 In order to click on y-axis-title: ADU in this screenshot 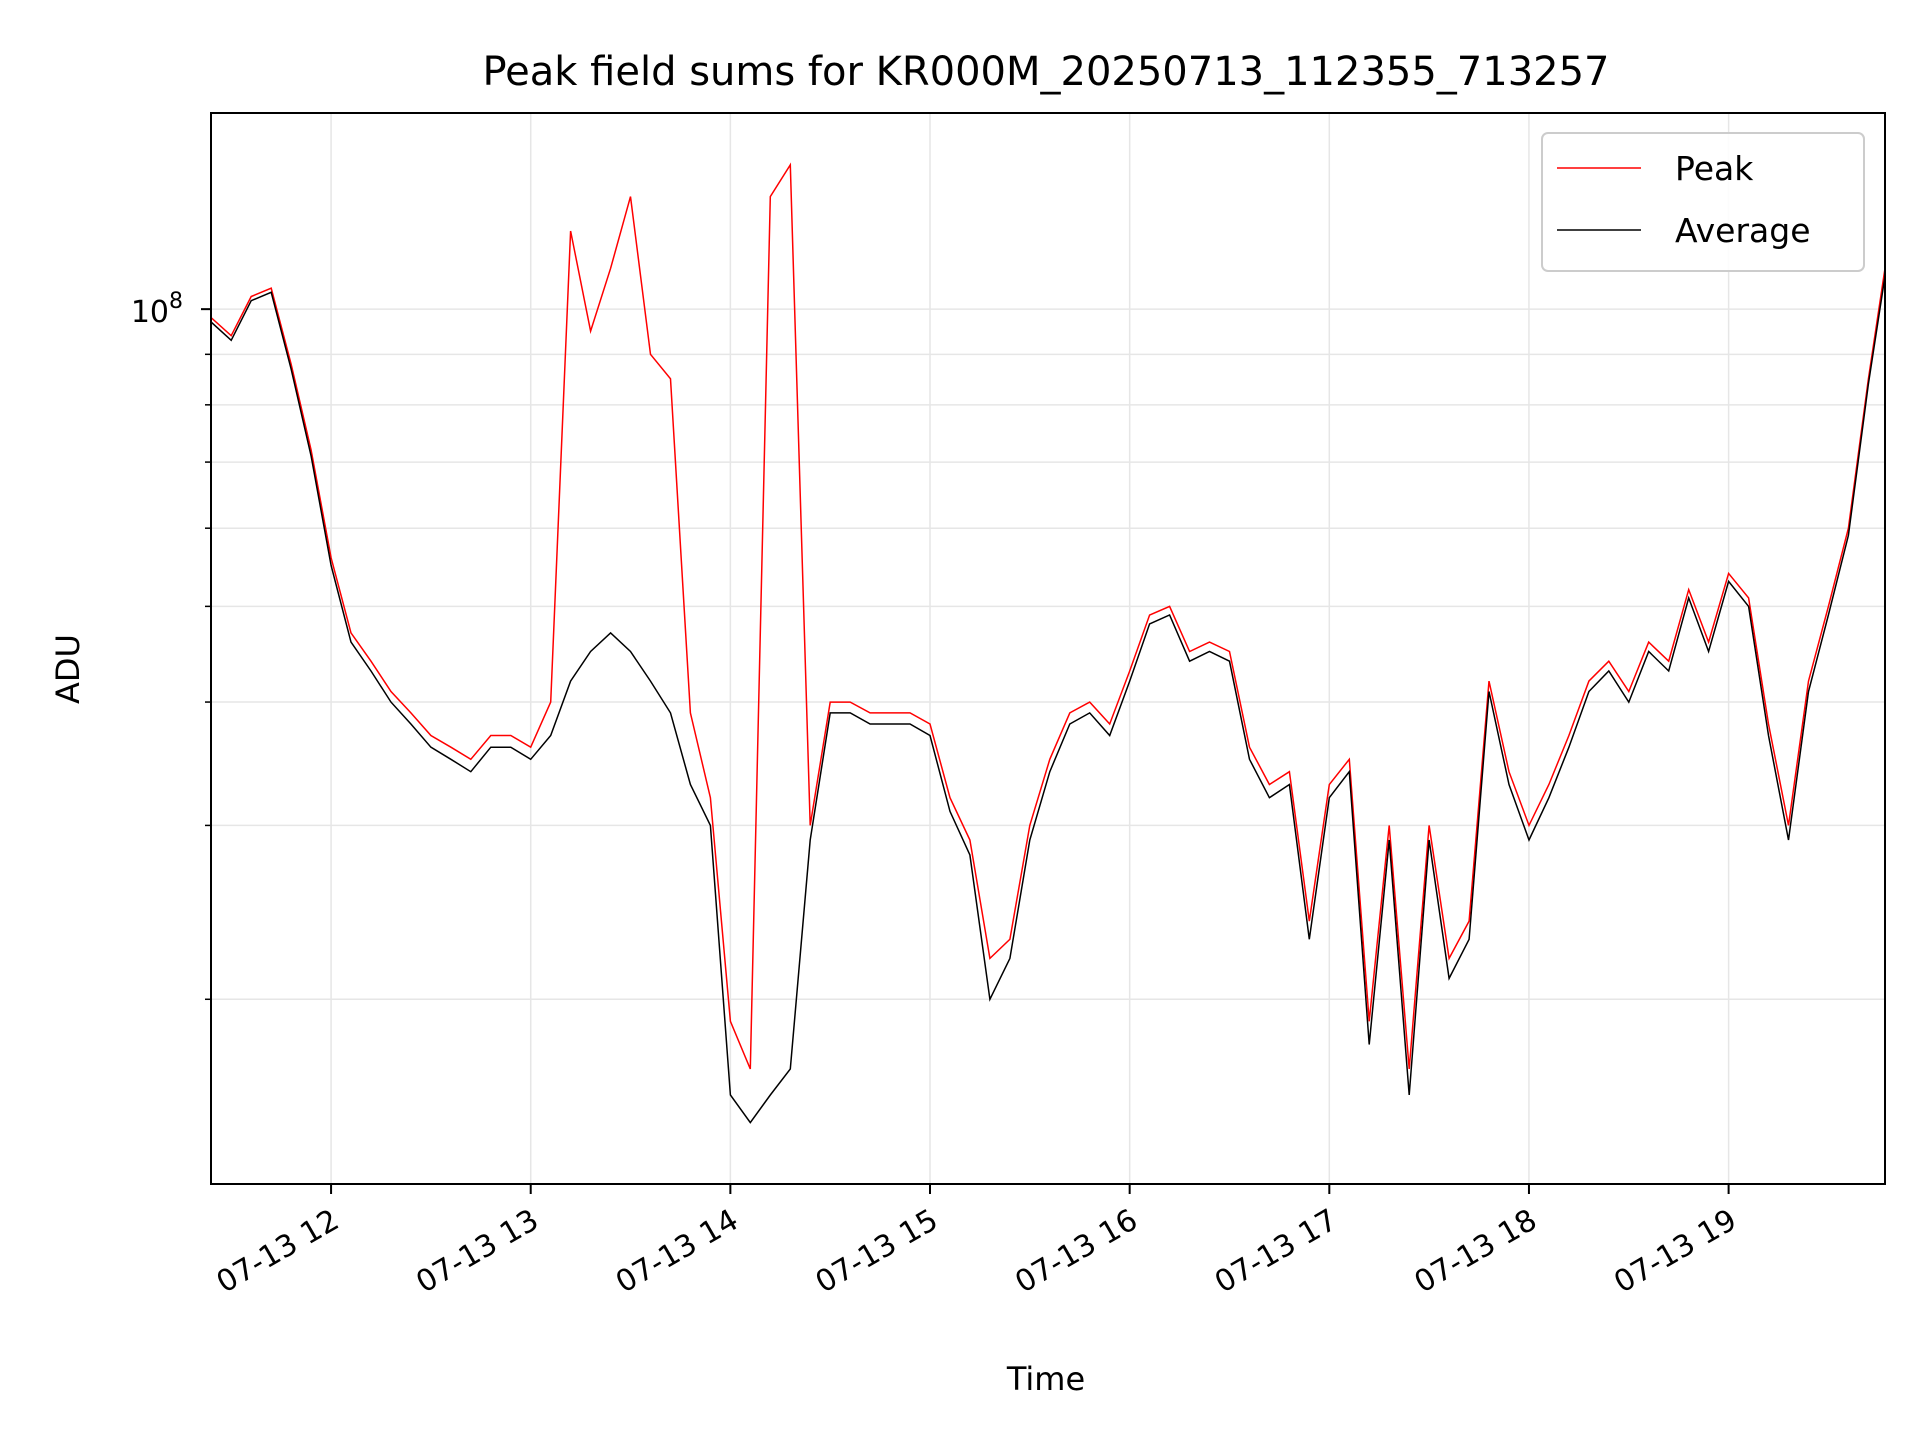, I will do `click(68, 669)`.